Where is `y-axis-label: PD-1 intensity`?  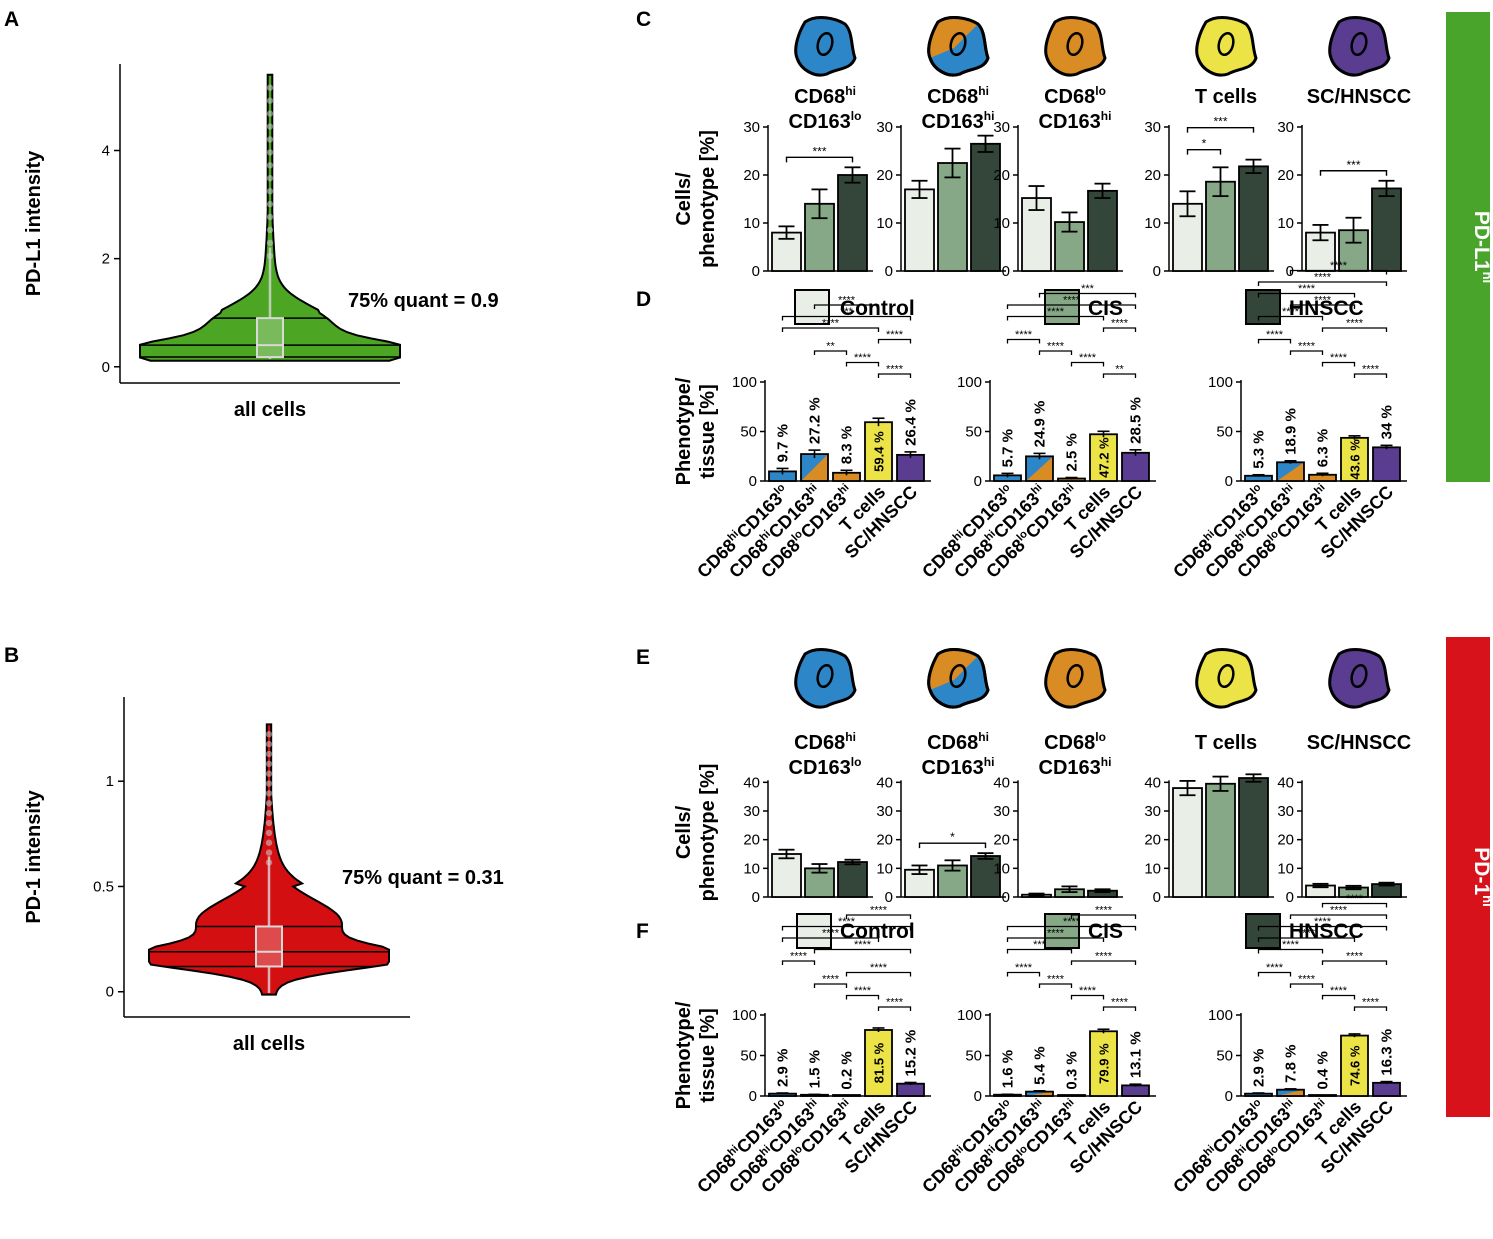 y-axis-label: PD-1 intensity is located at coordinates (34, 856).